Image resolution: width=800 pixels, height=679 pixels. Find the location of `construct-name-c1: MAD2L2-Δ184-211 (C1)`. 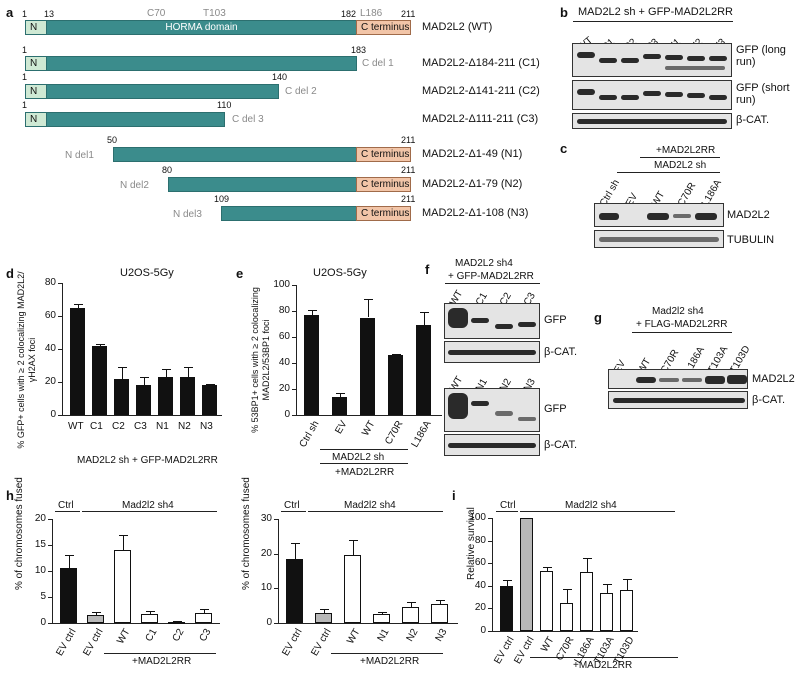

construct-name-c1: MAD2L2-Δ184-211 (C1) is located at coordinates (481, 63).